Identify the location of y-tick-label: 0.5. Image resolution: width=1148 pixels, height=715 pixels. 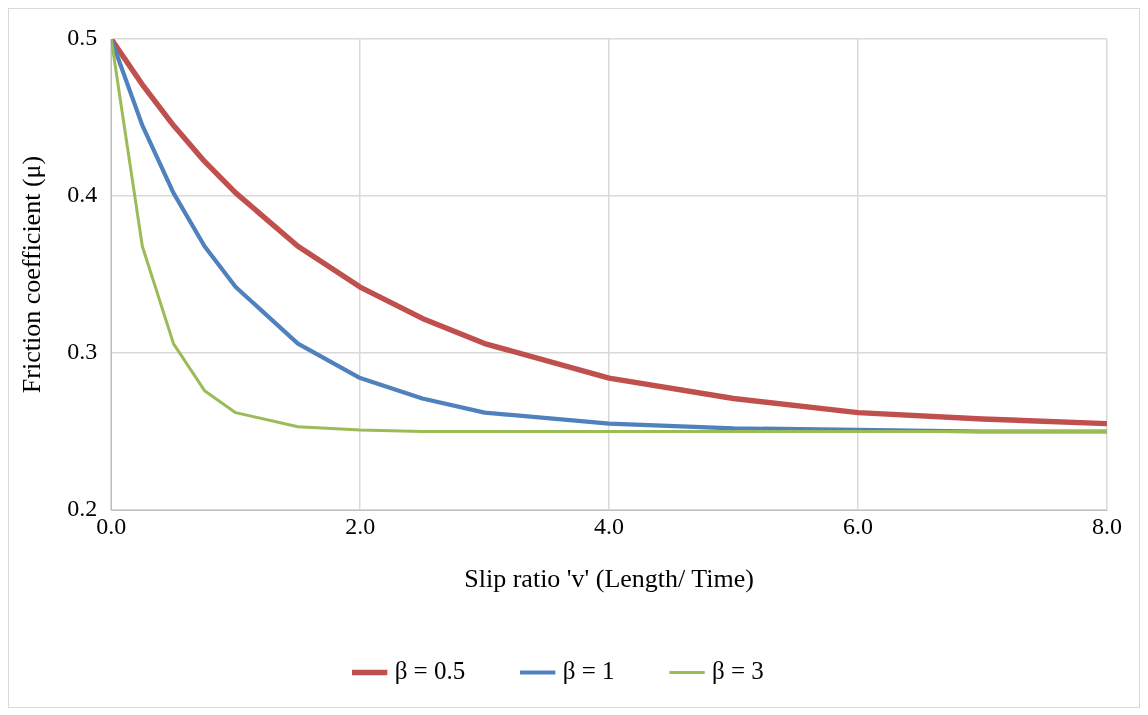
(82, 37).